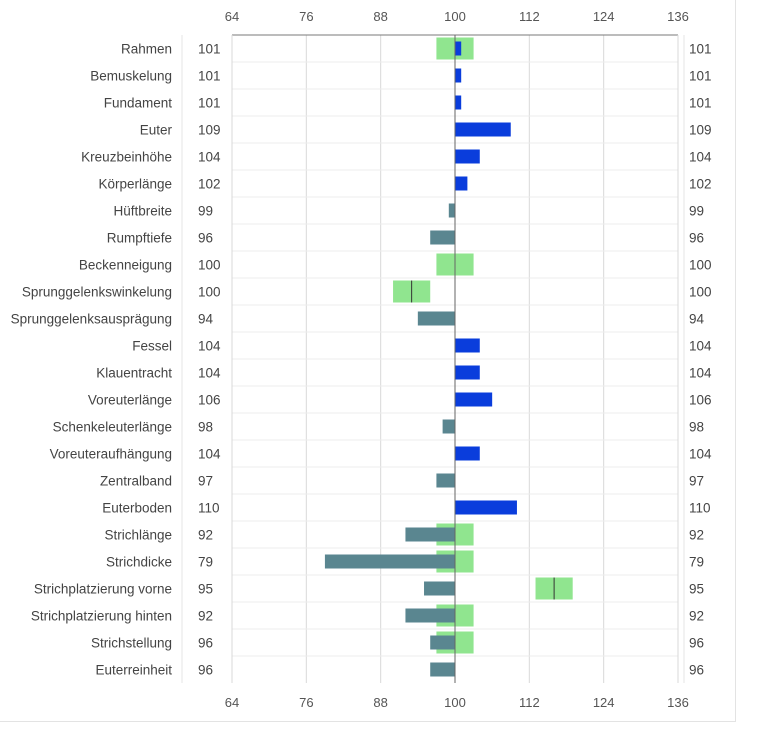 Image resolution: width=768 pixels, height=735 pixels. Describe the element at coordinates (133, 670) in the screenshot. I see `category-label: Euterreinheit` at that location.